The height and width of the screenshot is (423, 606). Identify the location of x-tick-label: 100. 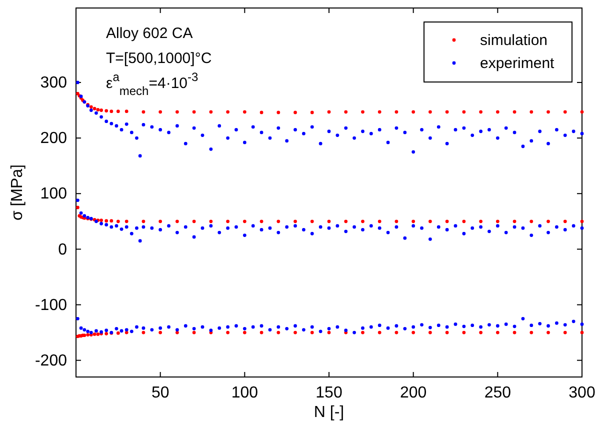
(244, 393).